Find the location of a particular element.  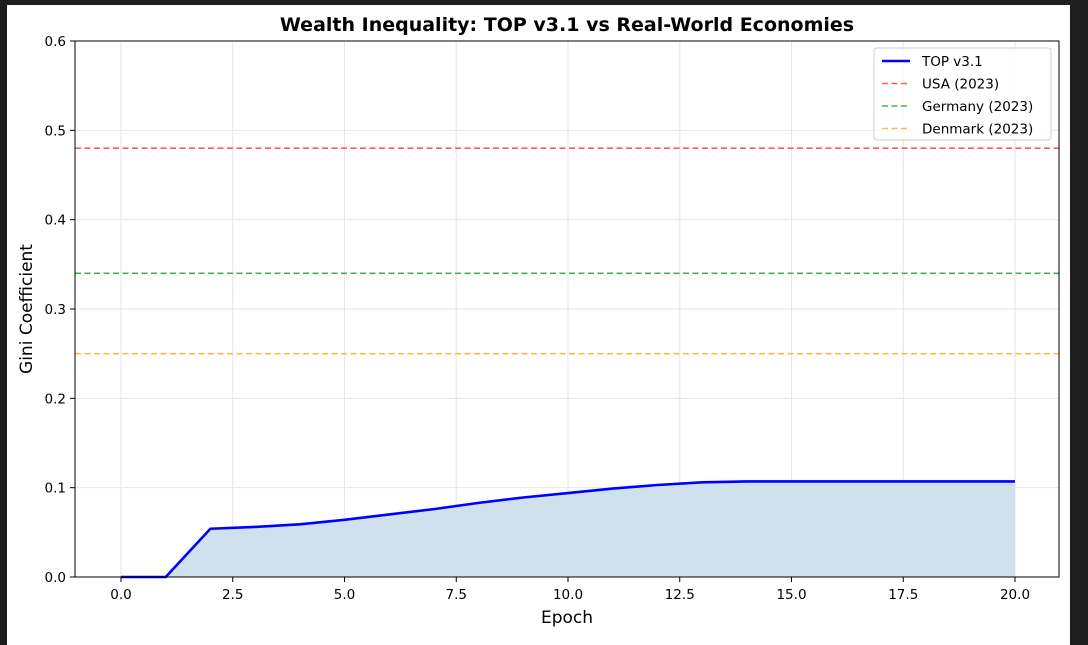

x-axis-label: Epoch is located at coordinates (567, 618).